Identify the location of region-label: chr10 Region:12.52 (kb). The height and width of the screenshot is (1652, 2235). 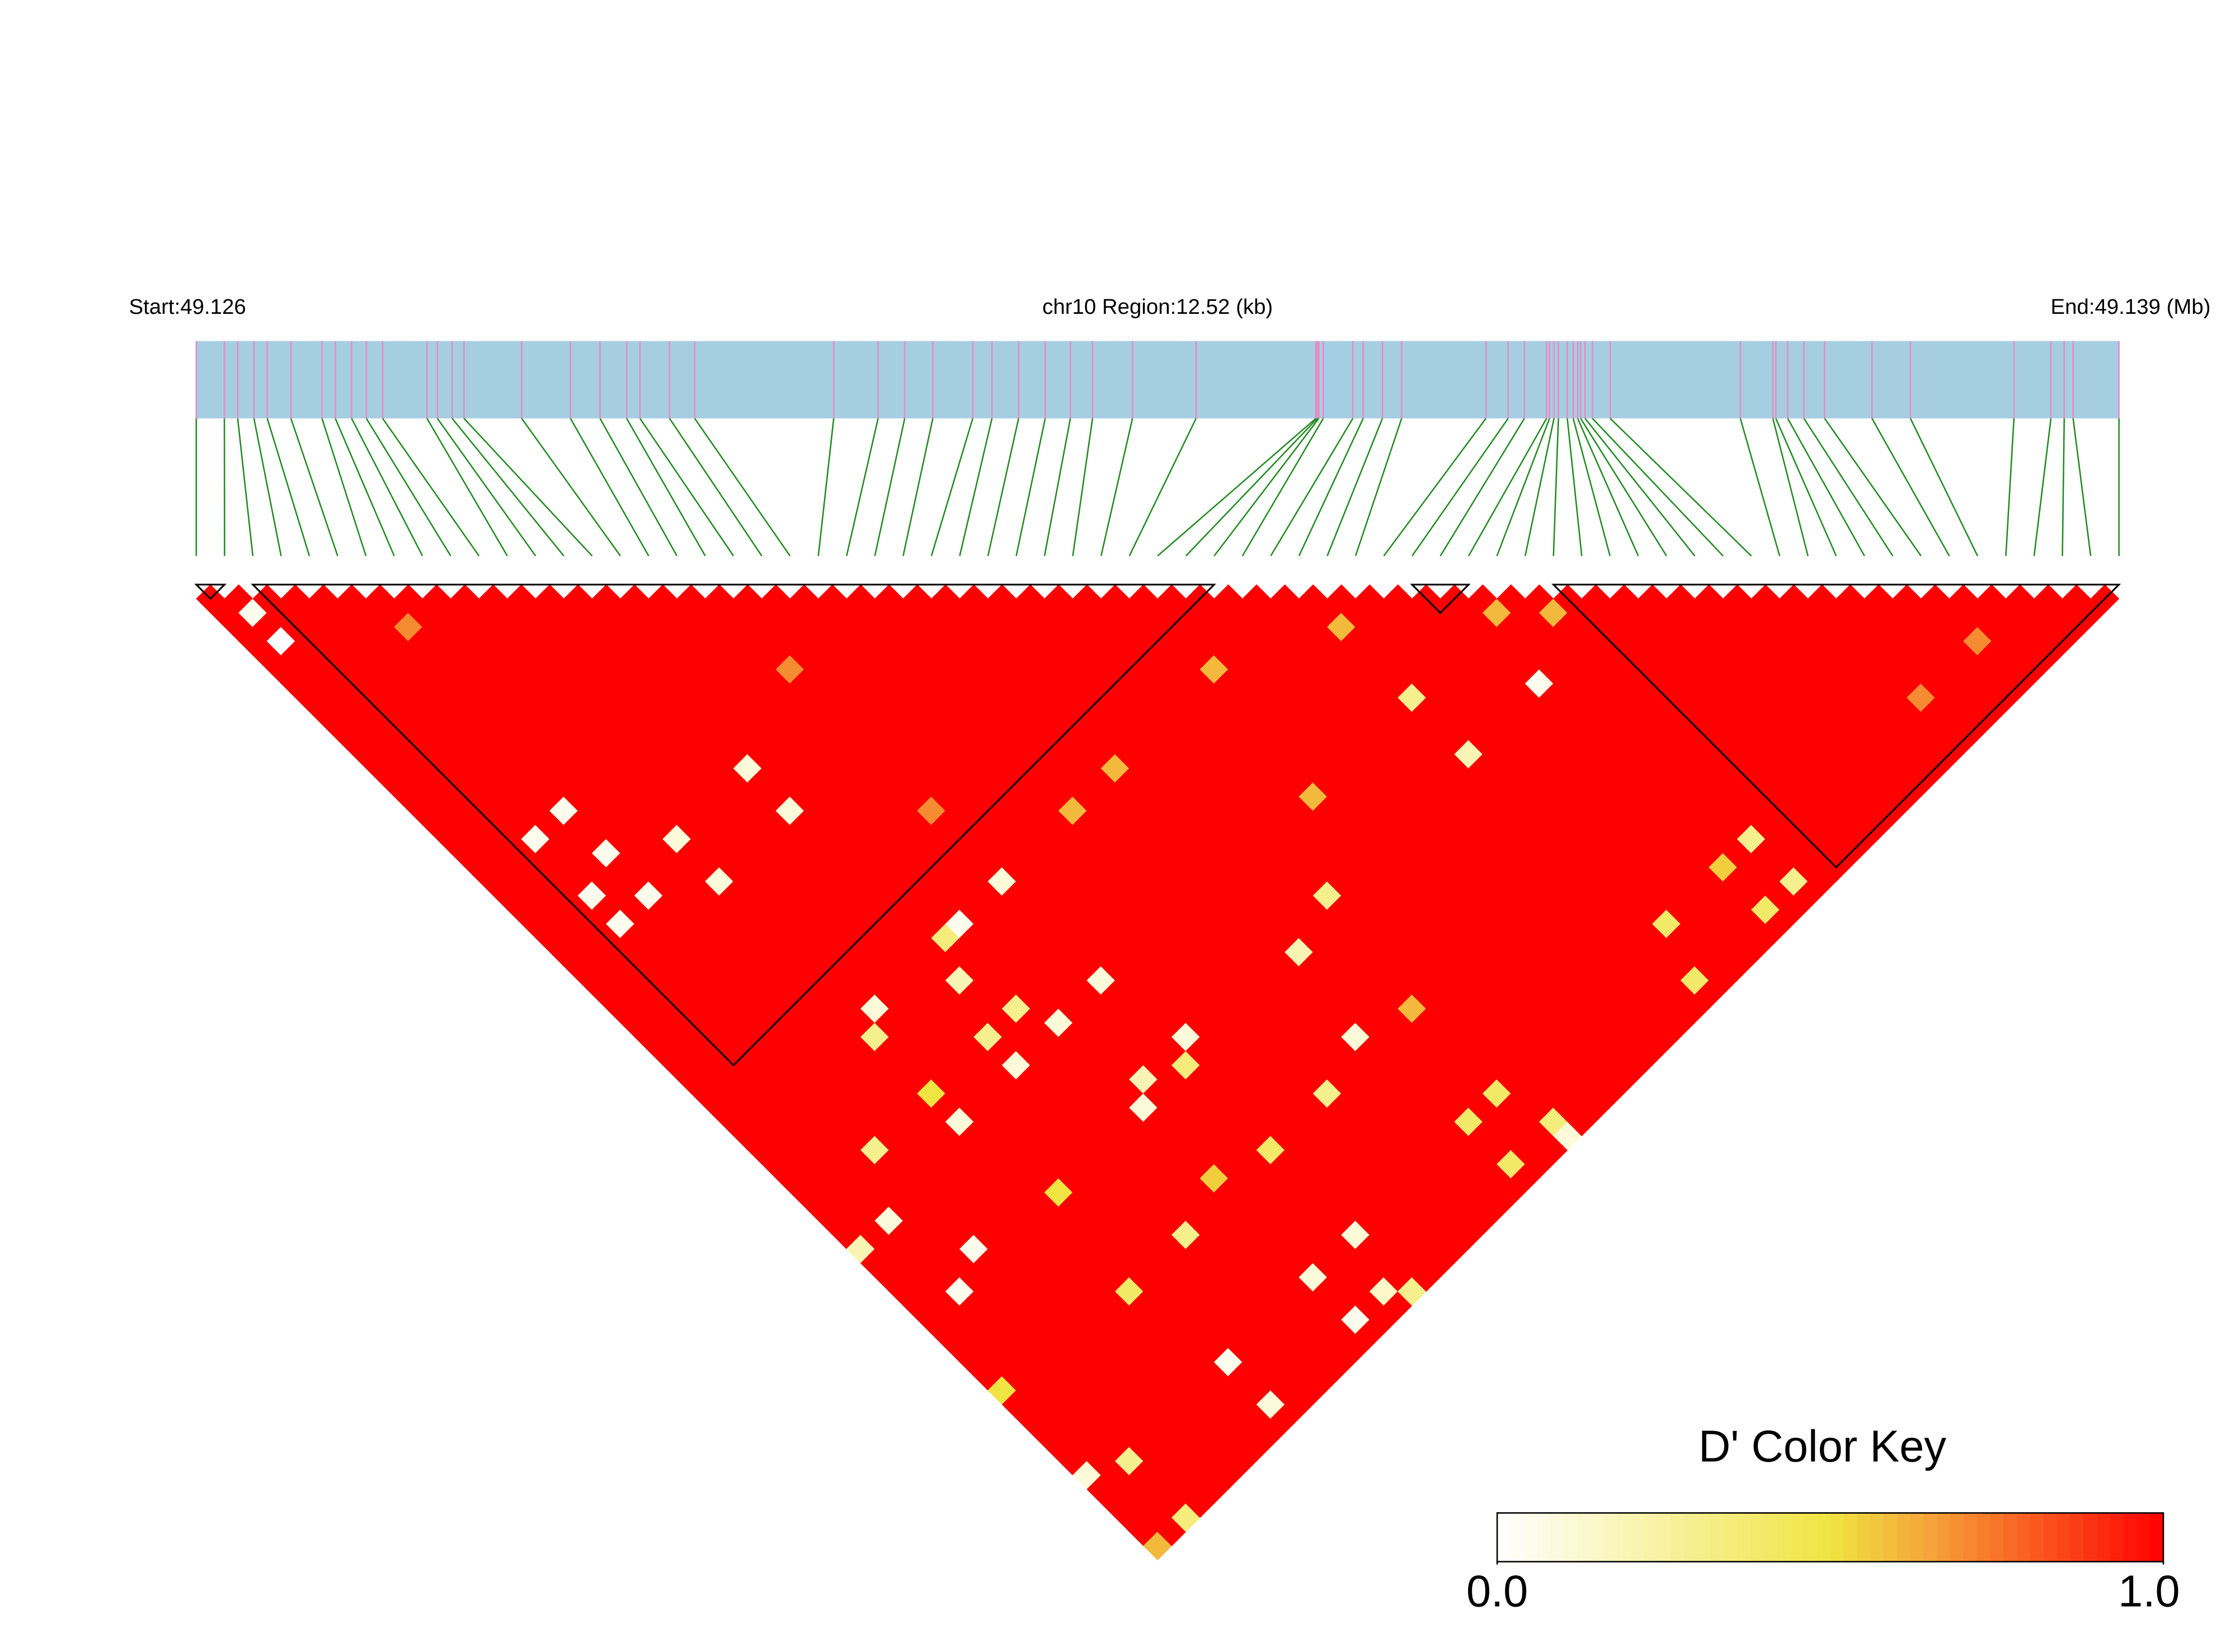
(1157, 307).